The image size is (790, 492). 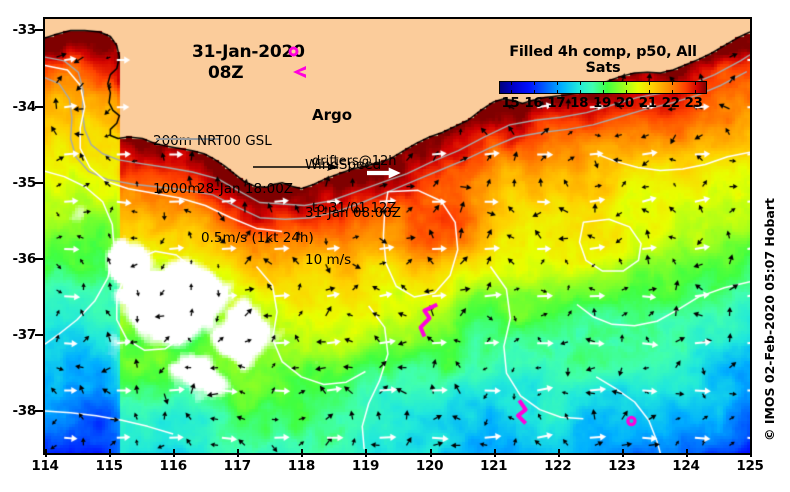 I want to click on x-axis-tick-label: 116, so click(x=173, y=466).